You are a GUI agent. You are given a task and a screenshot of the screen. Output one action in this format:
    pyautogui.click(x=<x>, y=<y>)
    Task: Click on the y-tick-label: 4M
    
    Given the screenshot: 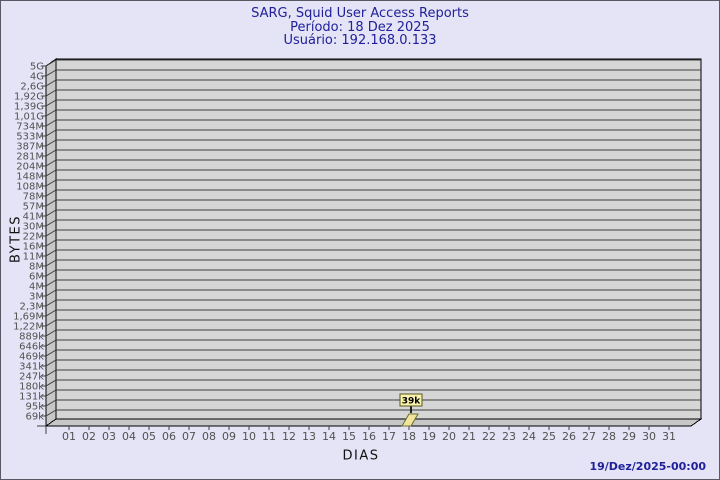 What is the action you would take?
    pyautogui.click(x=36, y=287)
    